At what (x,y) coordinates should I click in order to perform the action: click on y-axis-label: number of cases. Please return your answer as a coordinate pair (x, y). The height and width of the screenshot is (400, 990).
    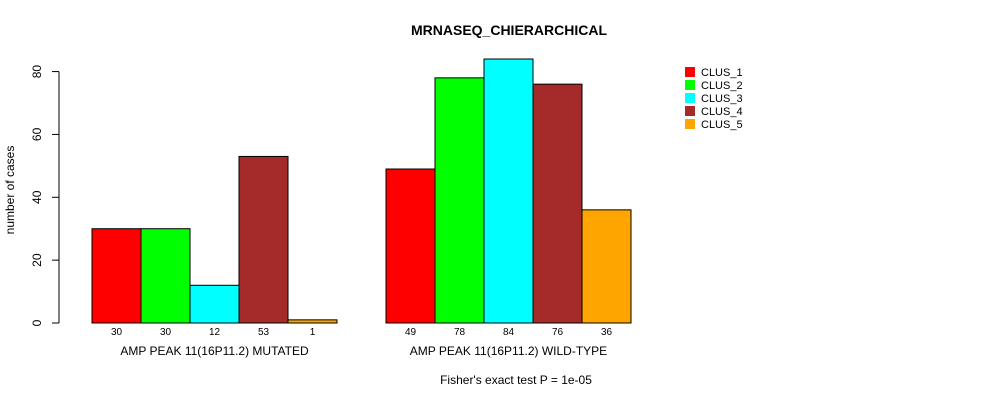
    Looking at the image, I should click on (10, 190).